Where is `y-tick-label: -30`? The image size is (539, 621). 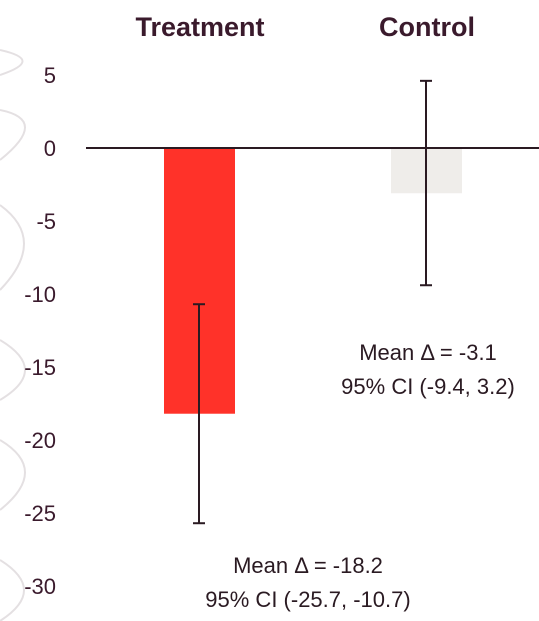
y-tick-label: -30 is located at coordinates (40, 586).